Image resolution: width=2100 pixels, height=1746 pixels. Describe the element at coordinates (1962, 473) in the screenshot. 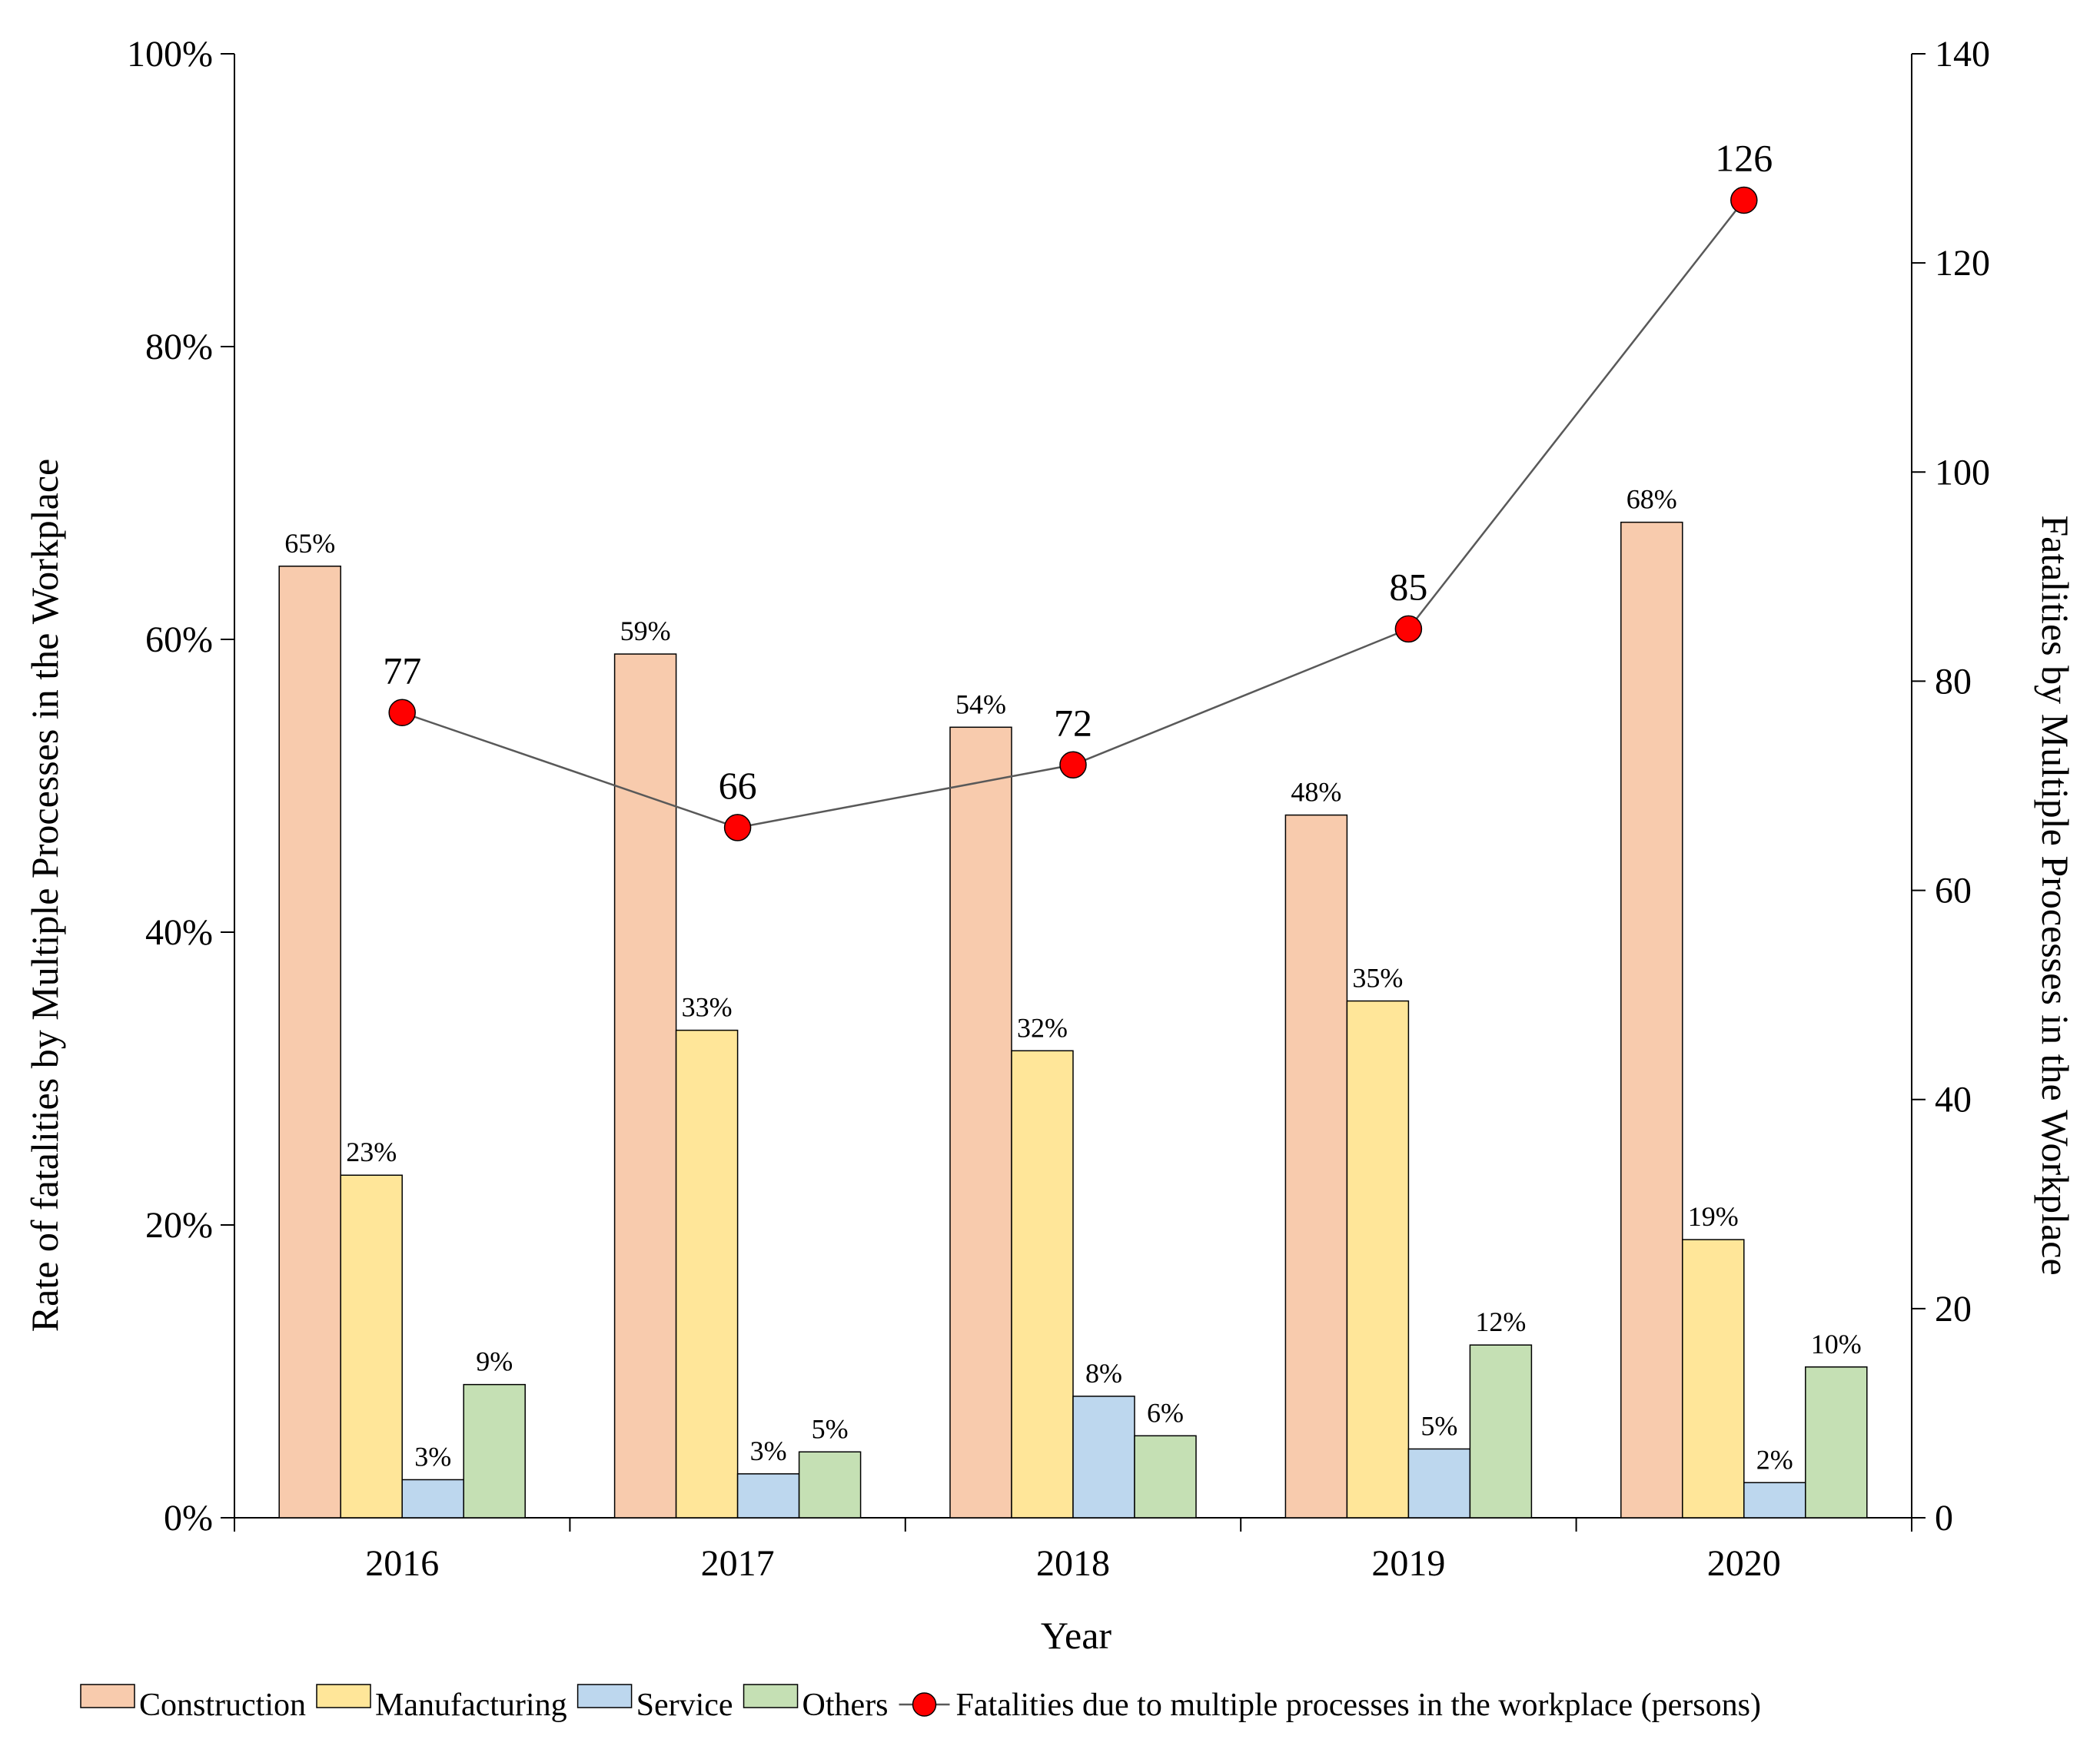

I see `y2-axis-tick-label: 100` at that location.